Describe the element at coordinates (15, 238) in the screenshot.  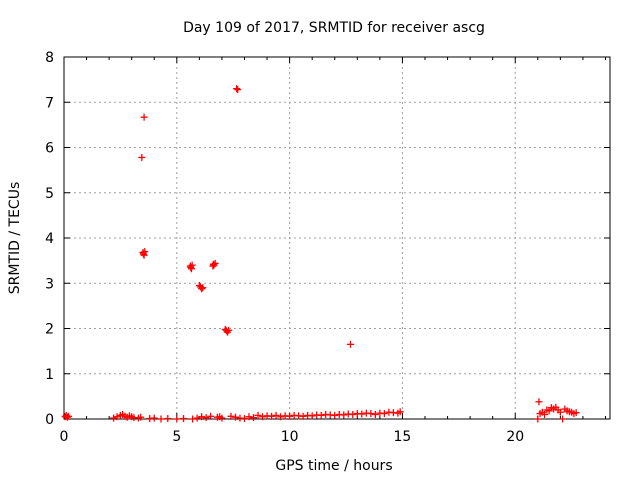
I see `y-axis-label: SRMTID / TECUs` at that location.